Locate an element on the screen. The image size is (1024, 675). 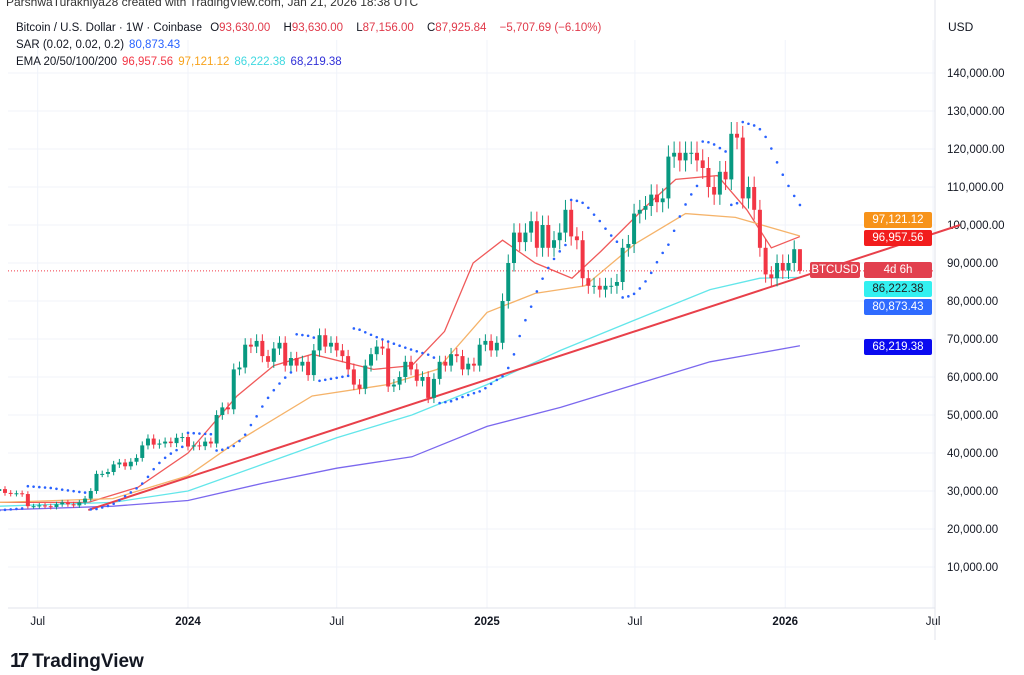
sar-price-tag: 80,873.43 is located at coordinates (898, 307).